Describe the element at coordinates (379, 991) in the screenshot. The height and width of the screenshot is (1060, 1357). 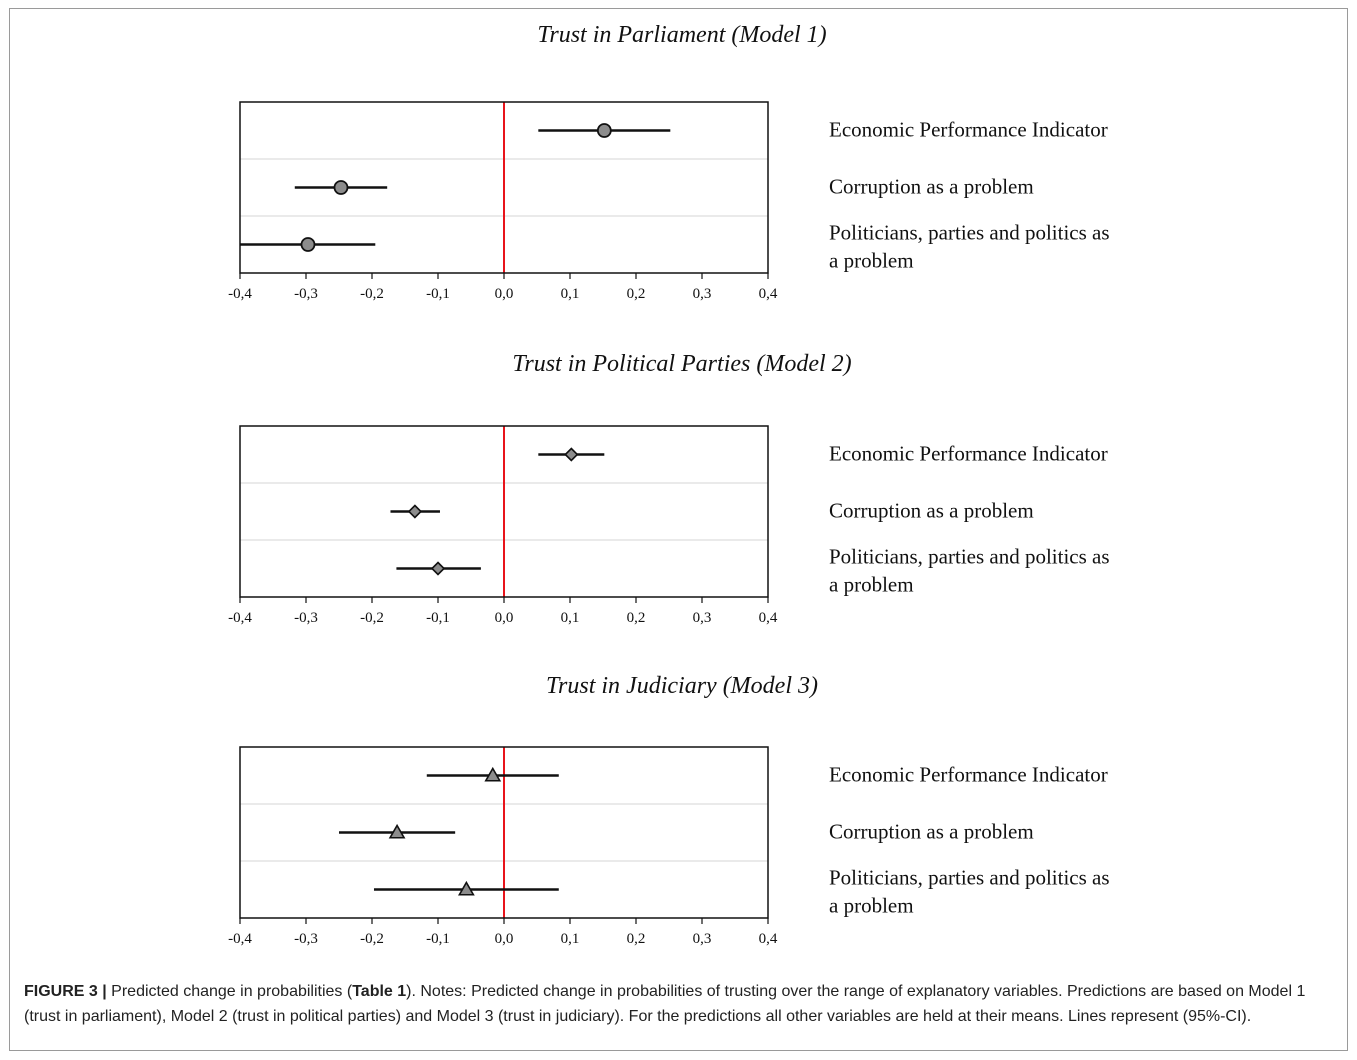
I see `caption-table-ref: Table 1` at that location.